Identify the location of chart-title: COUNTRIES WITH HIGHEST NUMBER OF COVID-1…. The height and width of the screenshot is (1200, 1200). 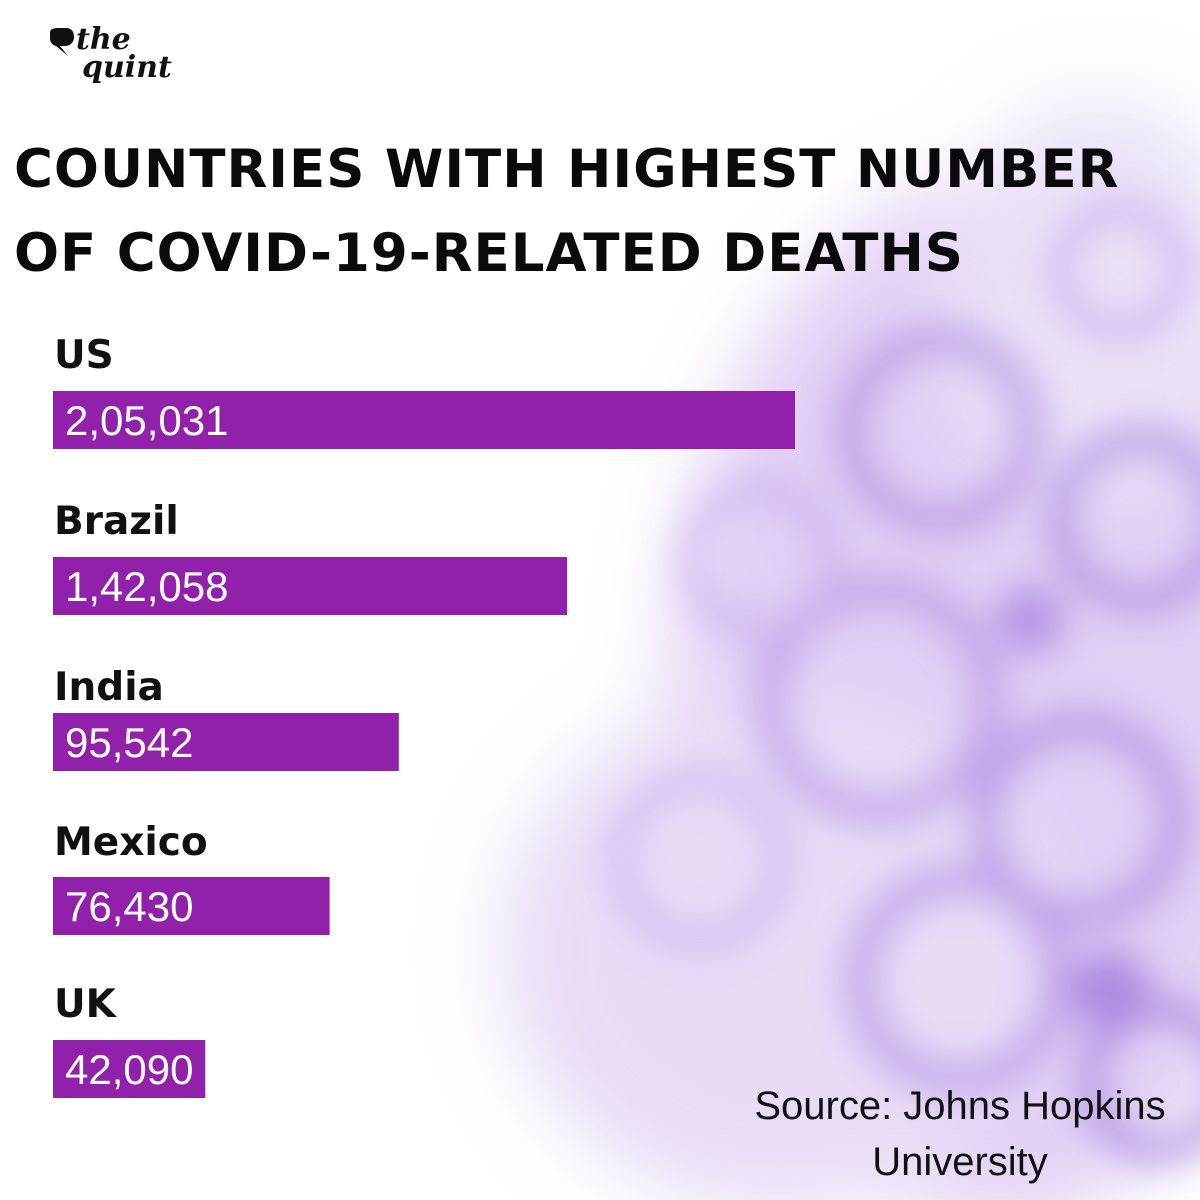
(604, 212).